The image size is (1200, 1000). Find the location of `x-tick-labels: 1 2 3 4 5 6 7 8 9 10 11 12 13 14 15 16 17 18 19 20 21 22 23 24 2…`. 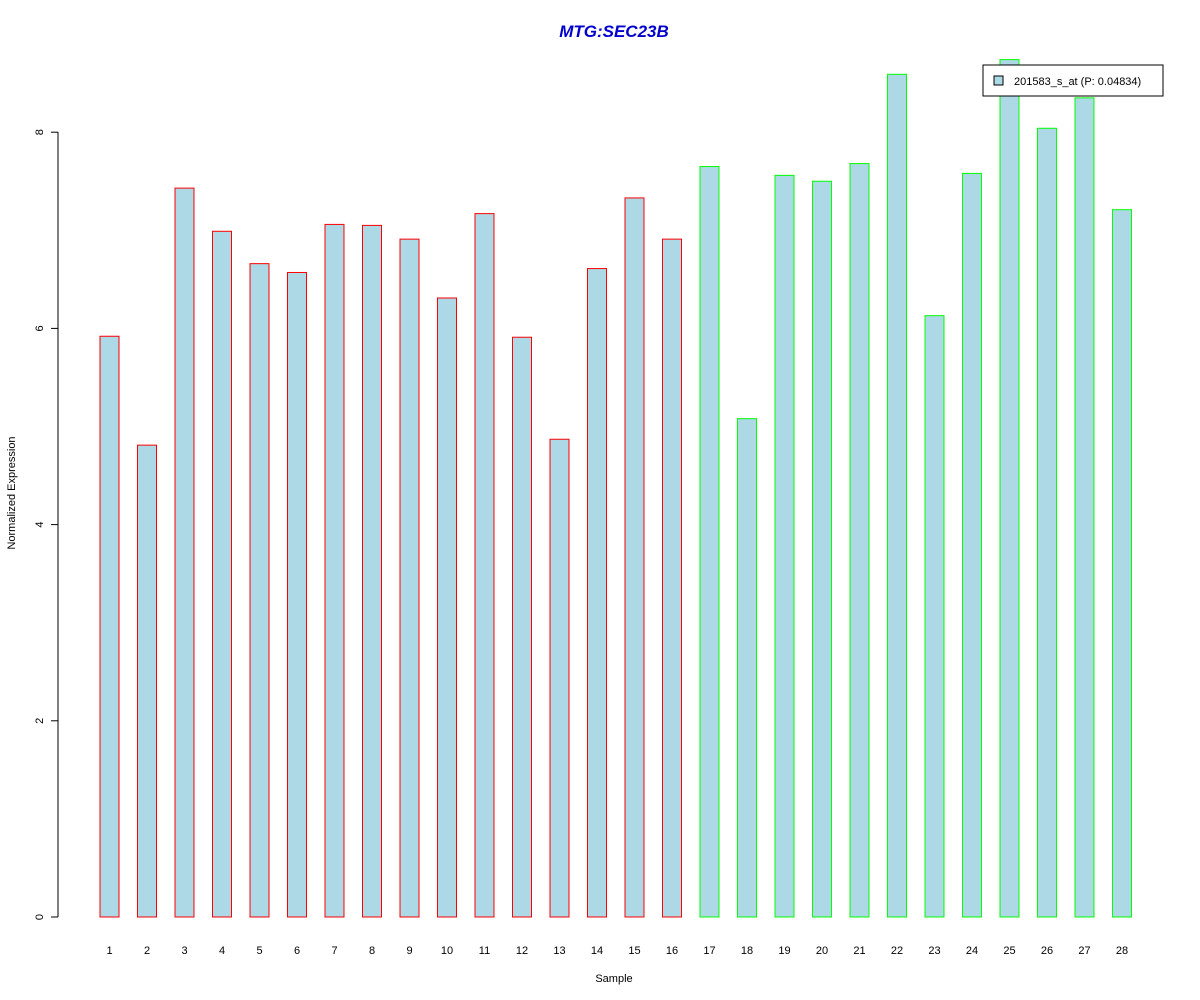

x-tick-labels: 1 2 3 4 5 6 7 8 9 10 11 12 13 14 15 16 17 18 19 20 21 22 23 24 2… is located at coordinates (617, 951).